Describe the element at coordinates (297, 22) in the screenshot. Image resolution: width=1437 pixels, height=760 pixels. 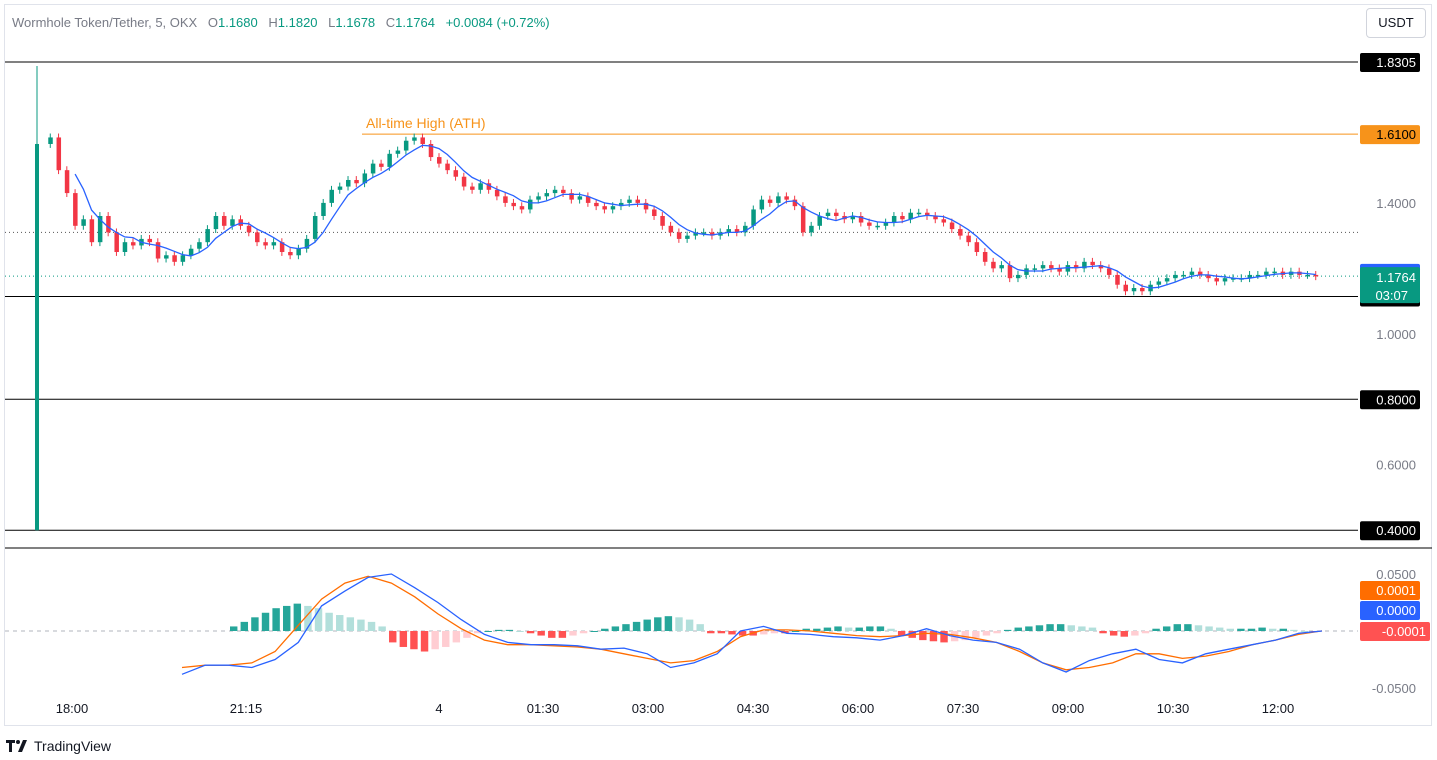
I see `high-value: 1.1820` at that location.